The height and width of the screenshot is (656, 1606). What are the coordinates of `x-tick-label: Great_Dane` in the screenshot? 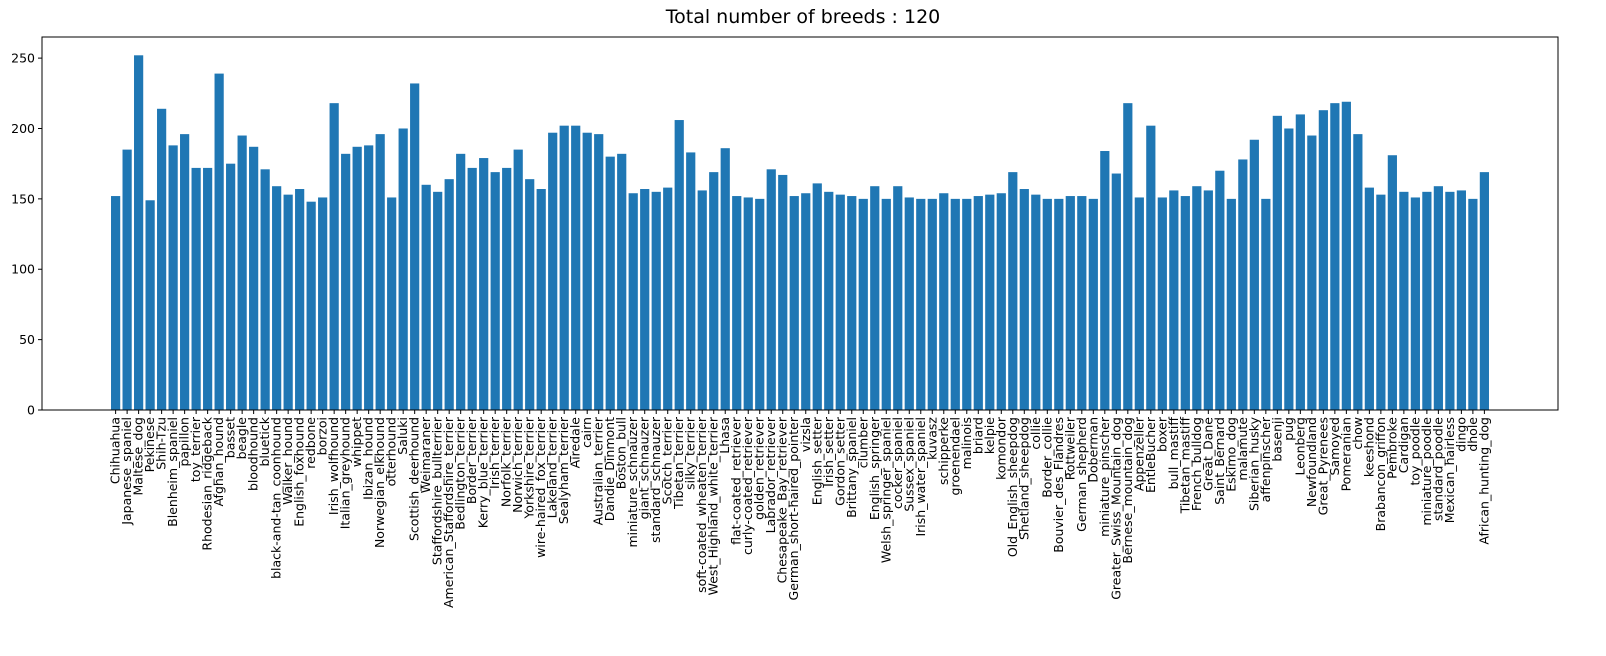 It's located at (1207, 454).